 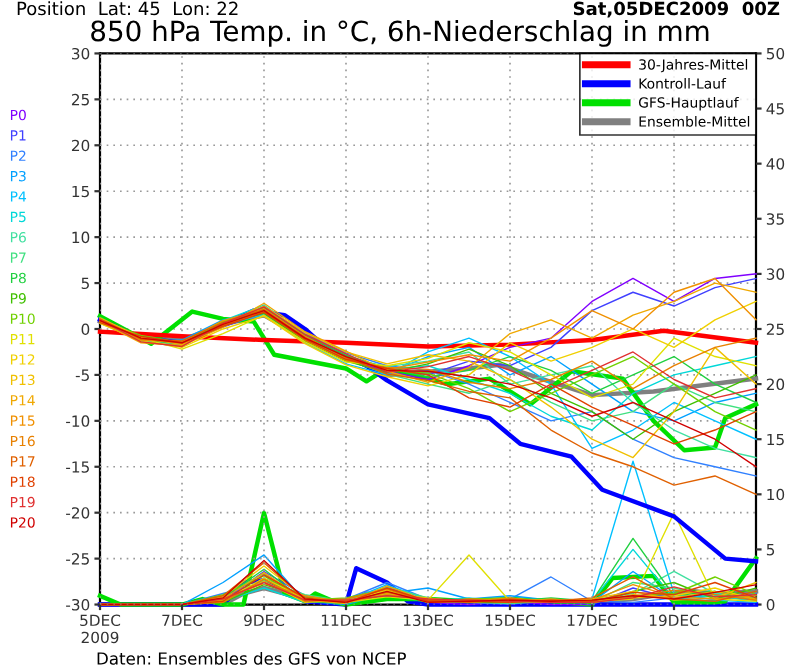 I want to click on text: Daten: Ensembles des GFS von NCEP, so click(x=251, y=658).